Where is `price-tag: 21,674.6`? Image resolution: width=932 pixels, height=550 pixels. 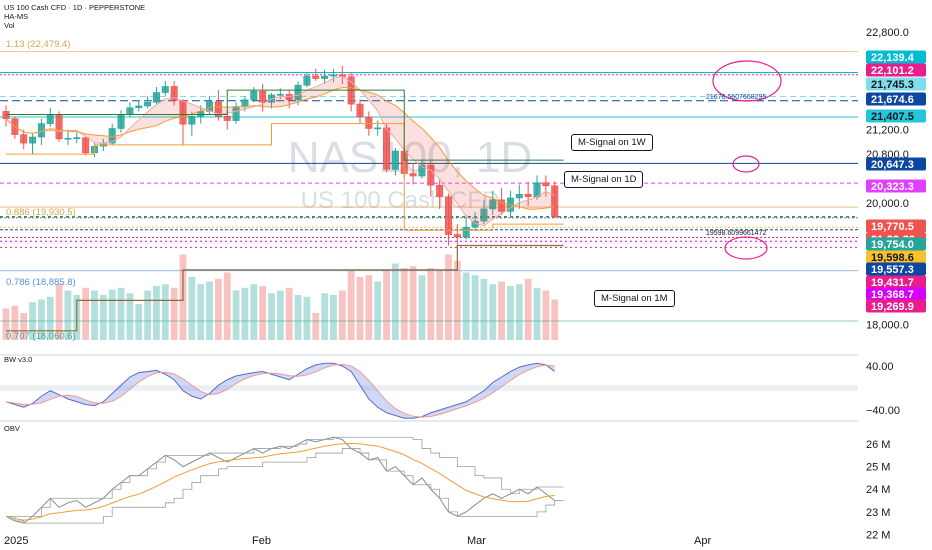 price-tag: 21,674.6 is located at coordinates (896, 99).